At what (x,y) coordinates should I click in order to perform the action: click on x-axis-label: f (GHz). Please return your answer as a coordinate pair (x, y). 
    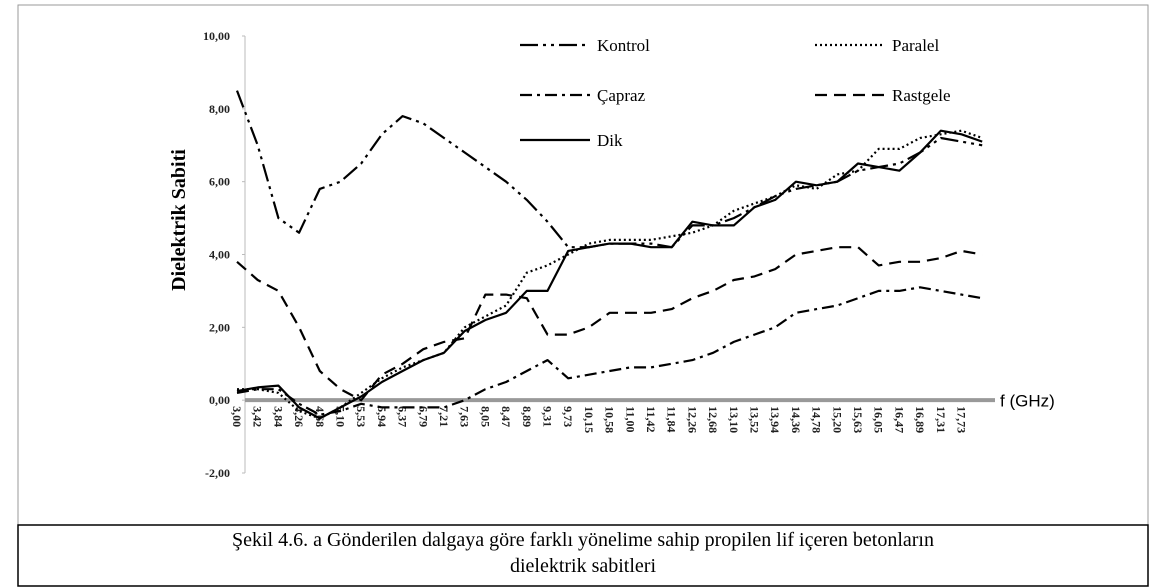
    Looking at the image, I should click on (1027, 400).